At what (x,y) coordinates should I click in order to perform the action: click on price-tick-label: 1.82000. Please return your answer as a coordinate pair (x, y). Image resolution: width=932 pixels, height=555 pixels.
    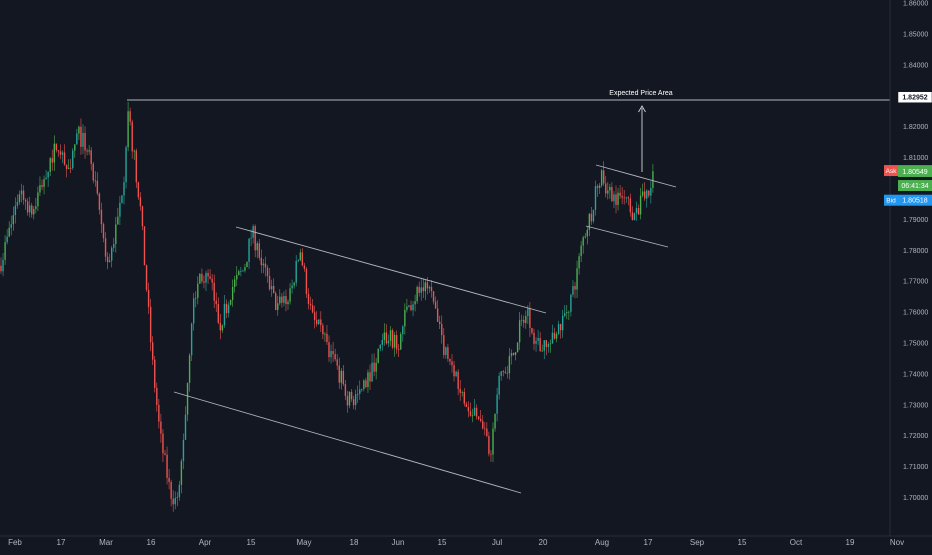
    Looking at the image, I should click on (915, 127).